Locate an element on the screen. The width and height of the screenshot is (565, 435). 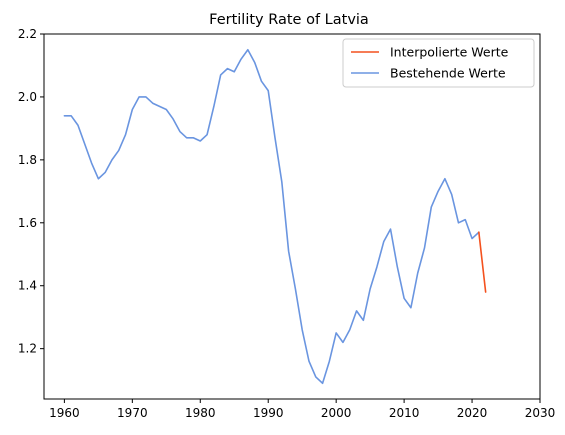
x-tick-label: 1960 is located at coordinates (64, 413).